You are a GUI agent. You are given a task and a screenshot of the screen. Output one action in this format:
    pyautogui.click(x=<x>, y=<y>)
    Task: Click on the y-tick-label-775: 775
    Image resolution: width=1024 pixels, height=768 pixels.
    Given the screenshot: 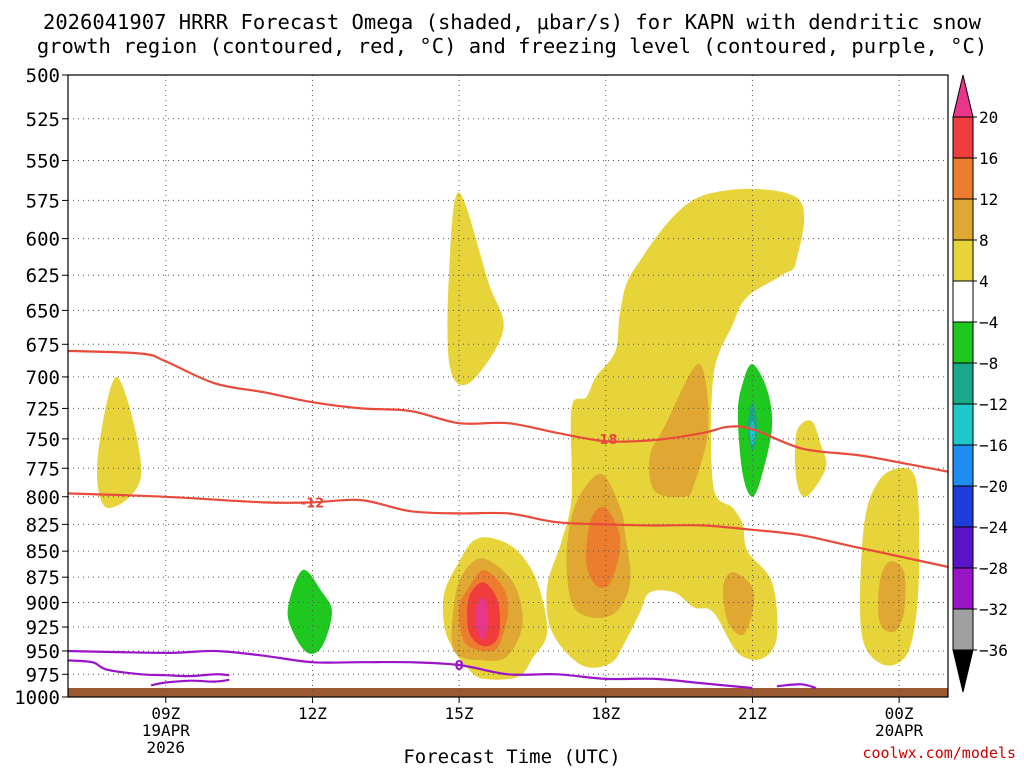 What is the action you would take?
    pyautogui.click(x=43, y=469)
    